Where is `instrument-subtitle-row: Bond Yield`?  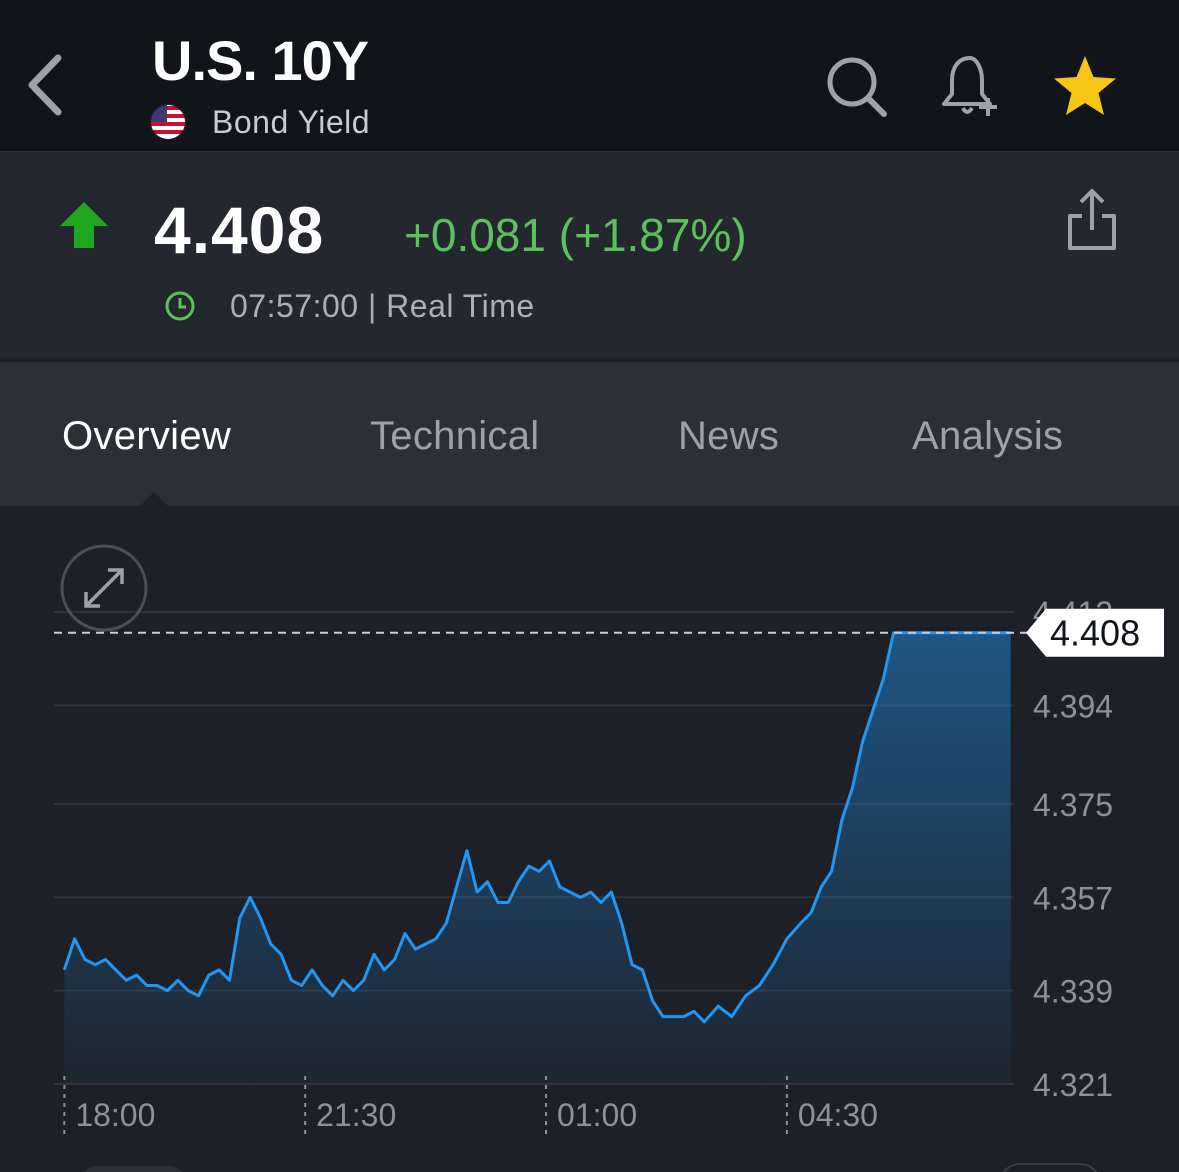
instrument-subtitle-row: Bond Yield is located at coordinates (260, 122).